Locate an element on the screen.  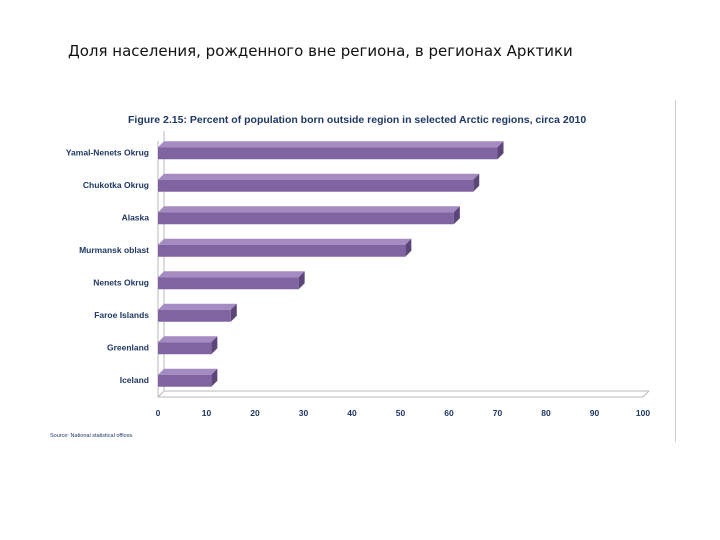
x-tick-label: 50 is located at coordinates (401, 413).